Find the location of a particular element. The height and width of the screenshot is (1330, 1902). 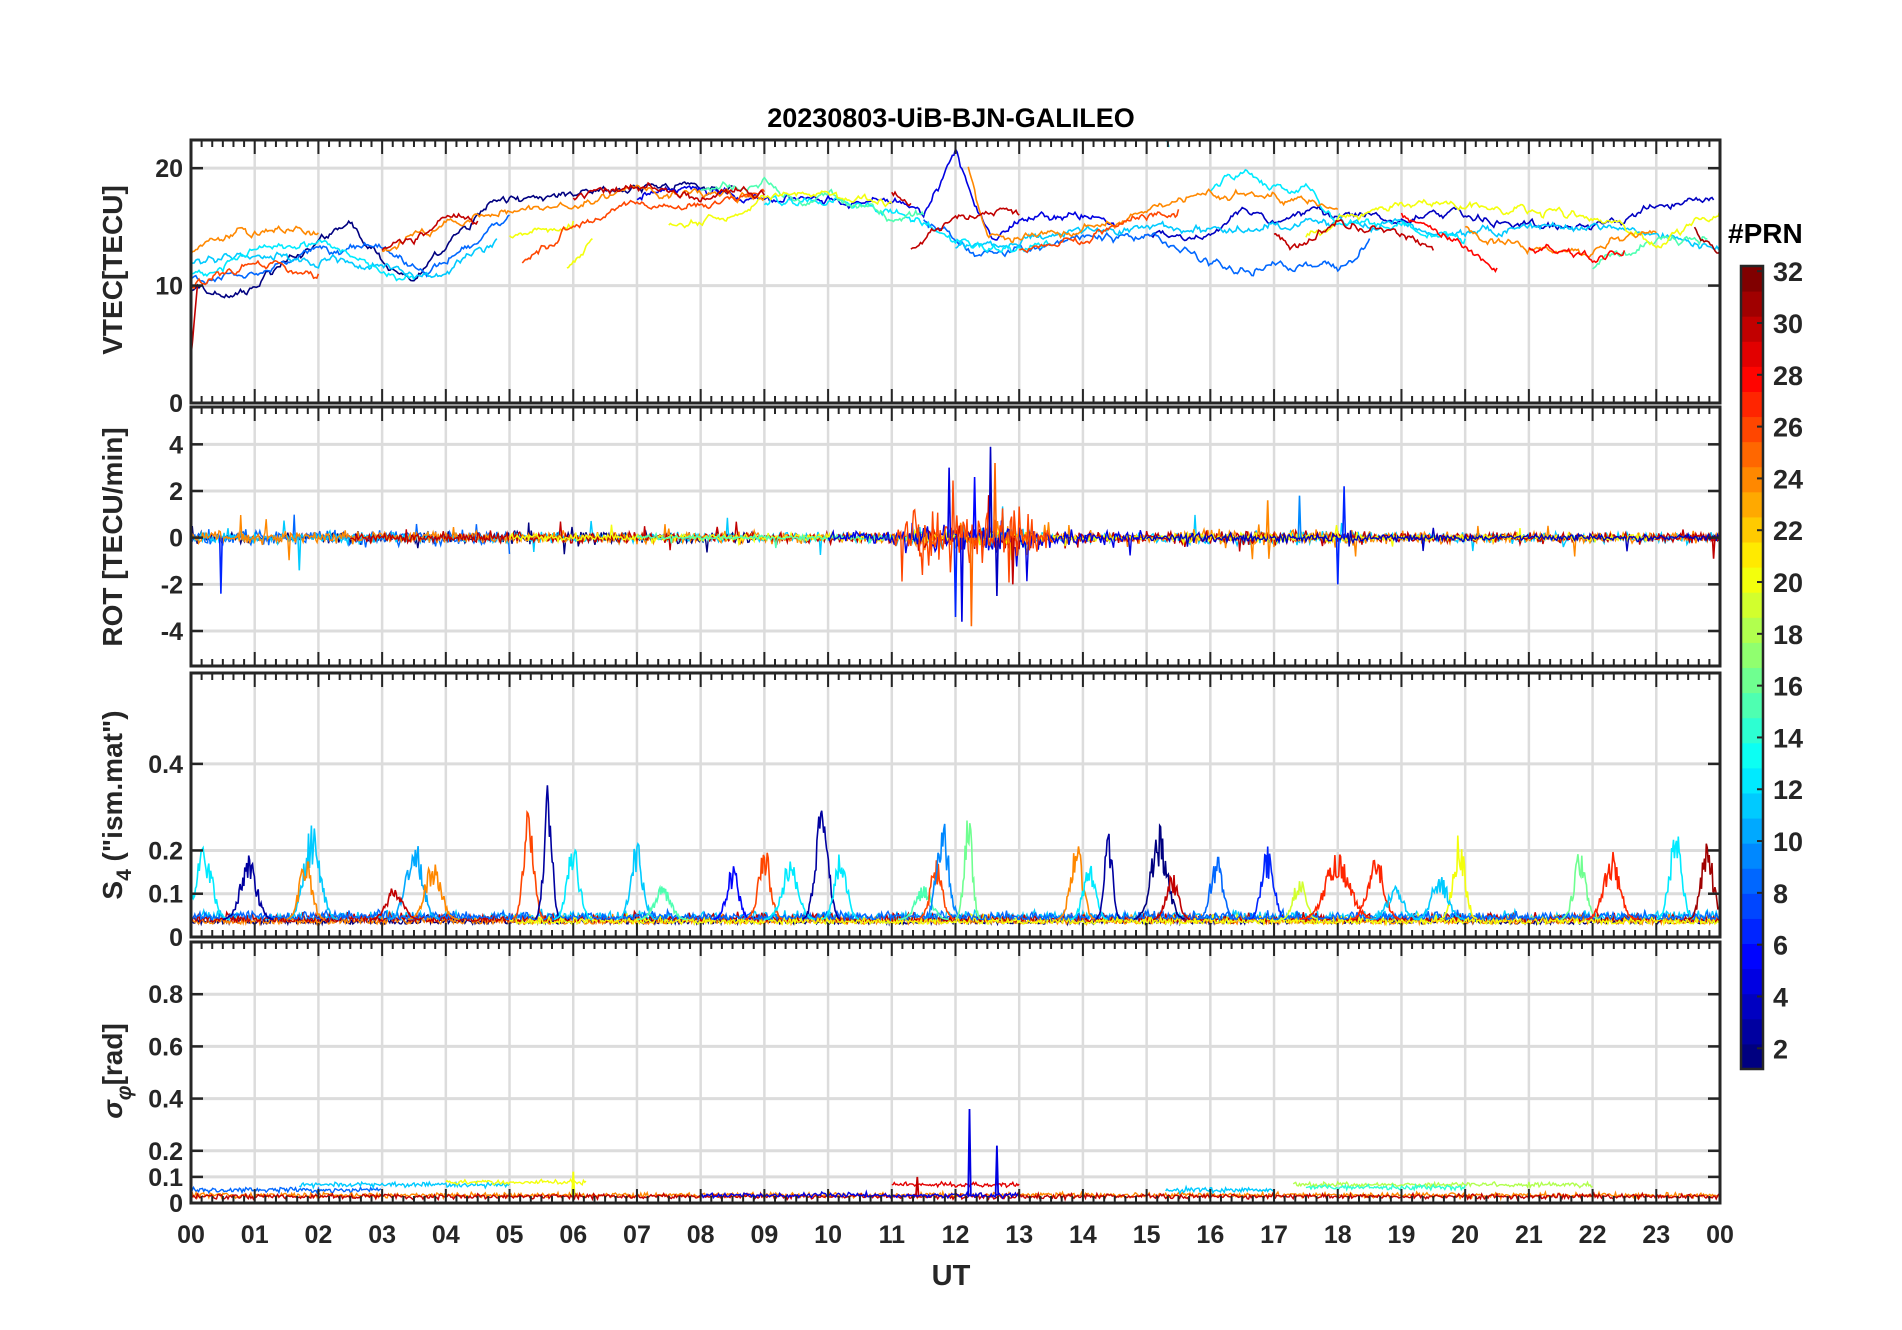

y-tick-label: -2 is located at coordinates (172, 585).